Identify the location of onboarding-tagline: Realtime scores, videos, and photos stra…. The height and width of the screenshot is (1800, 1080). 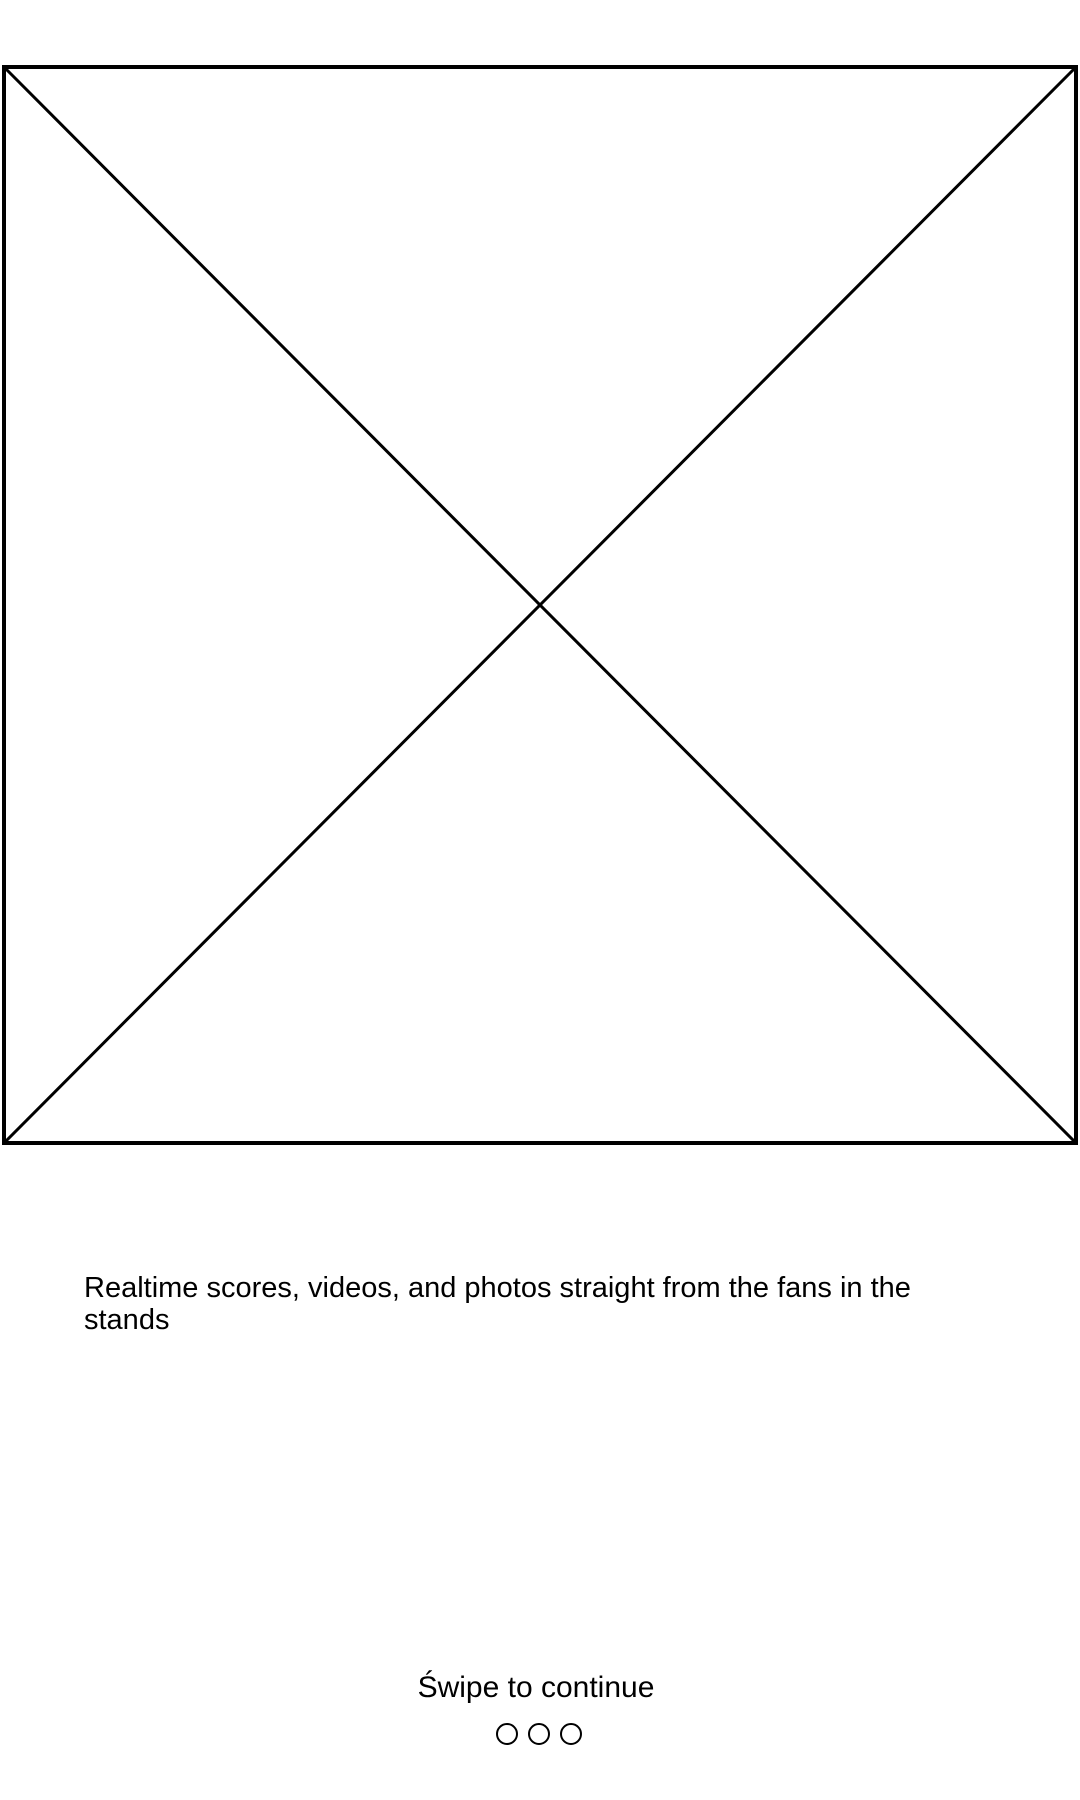
(497, 1304).